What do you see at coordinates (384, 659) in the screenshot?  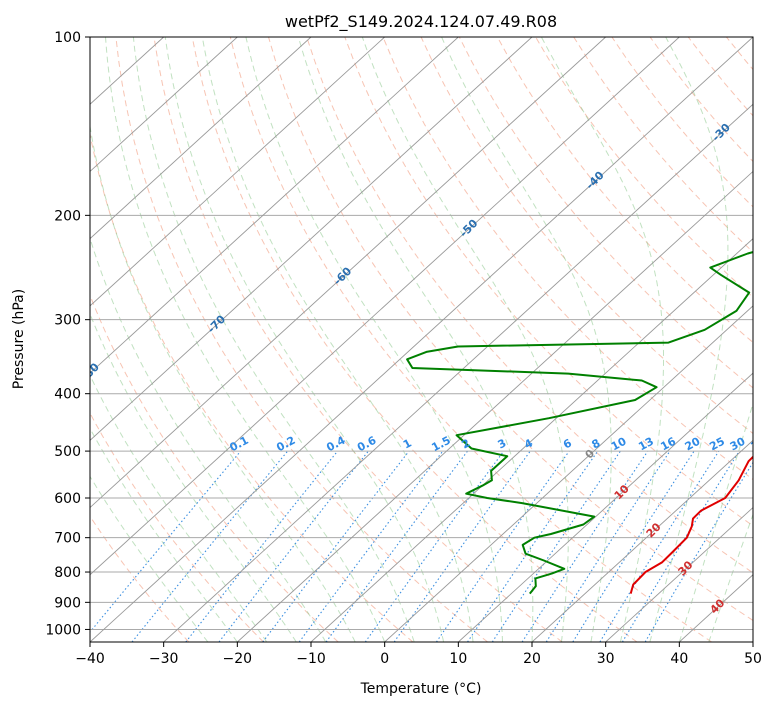 I see `x-tick-label: 0` at bounding box center [384, 659].